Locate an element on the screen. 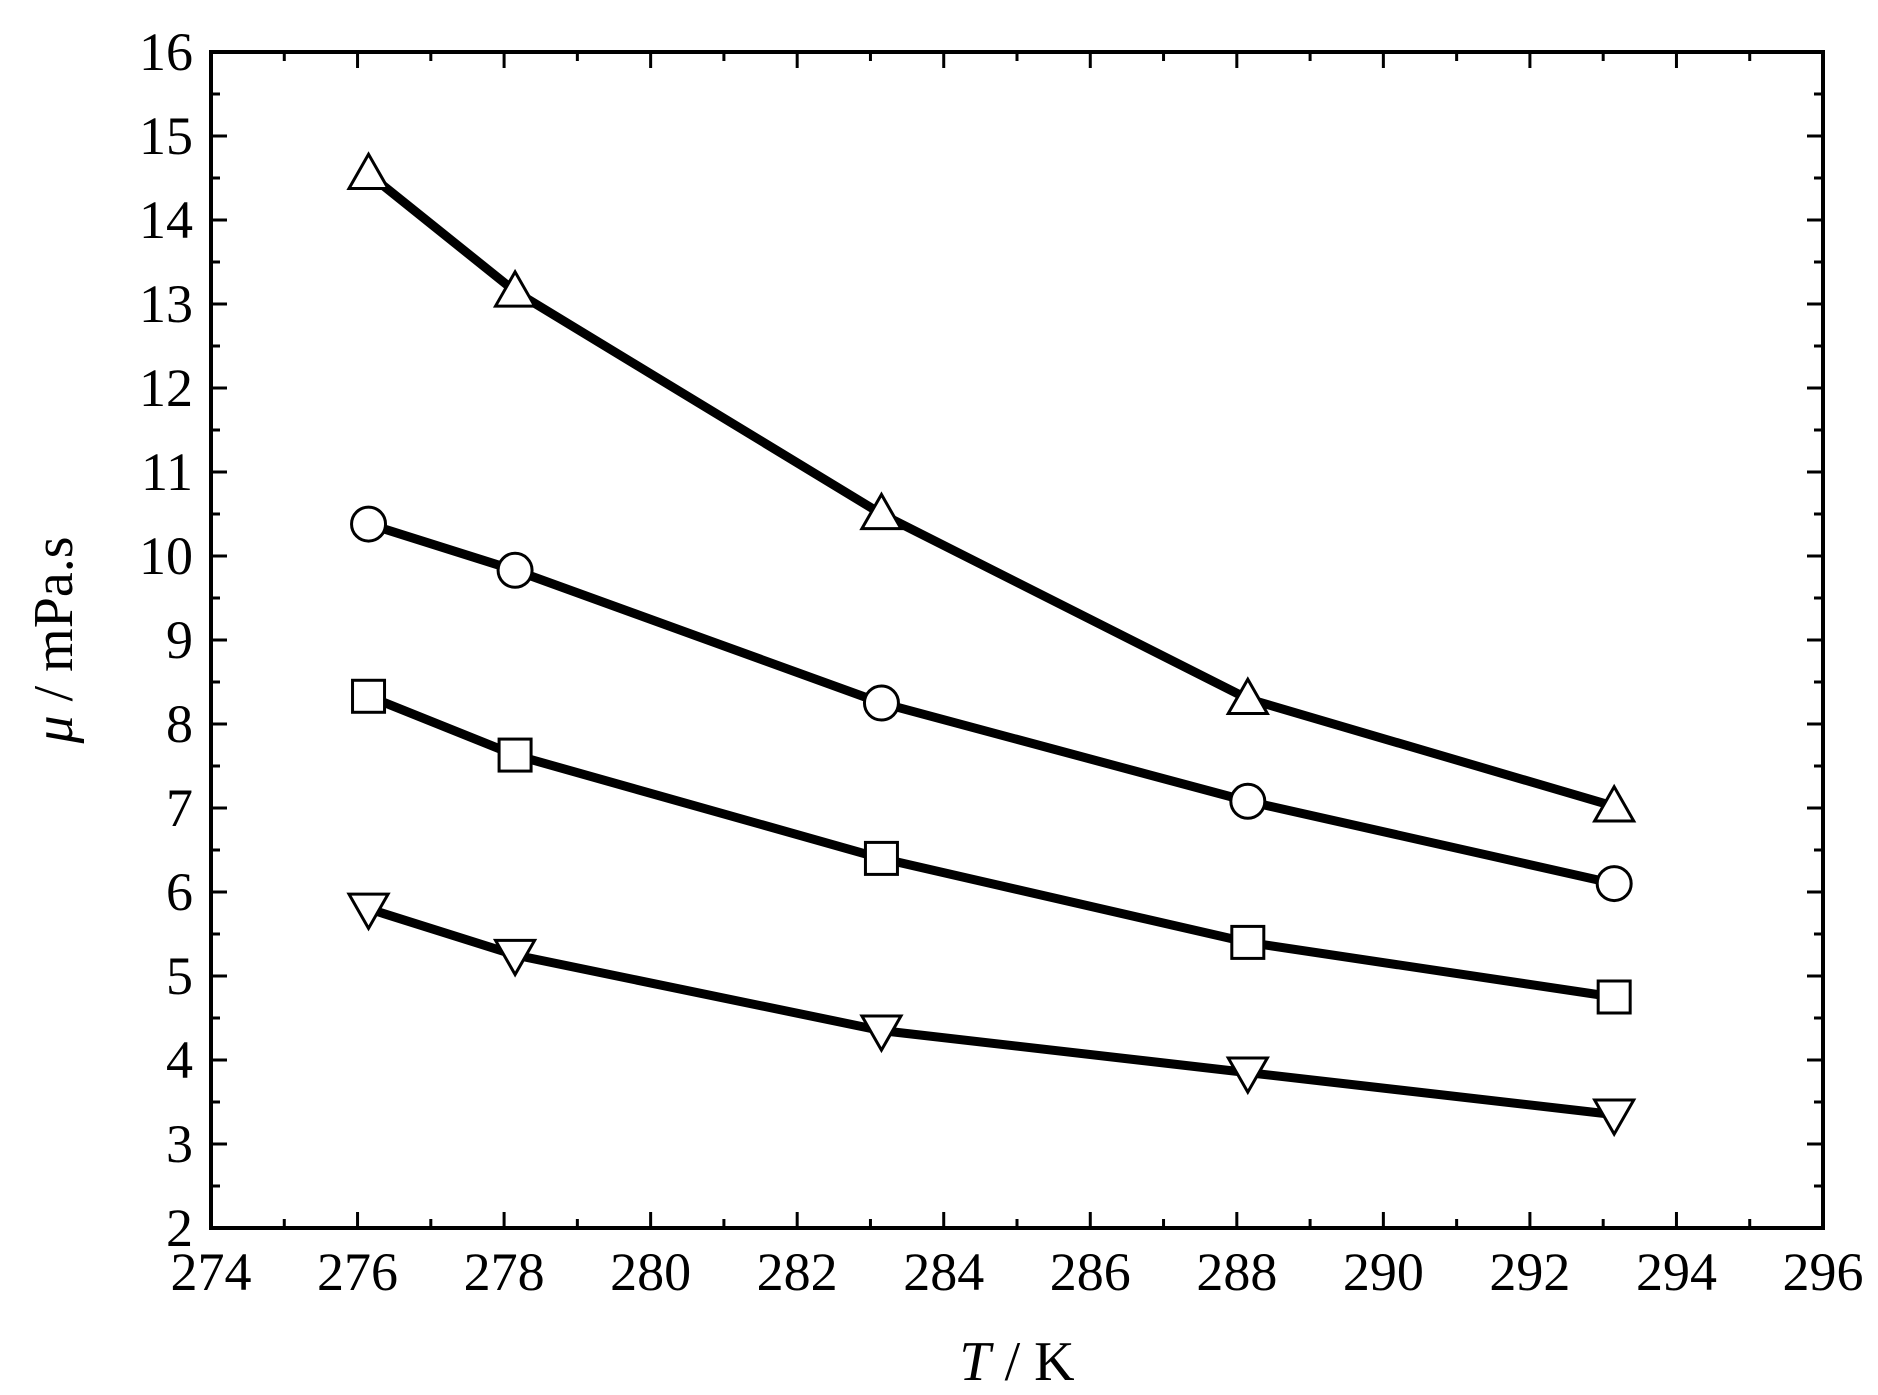 This screenshot has width=1878, height=1395. y-tick-label: 8 is located at coordinates (179, 724).